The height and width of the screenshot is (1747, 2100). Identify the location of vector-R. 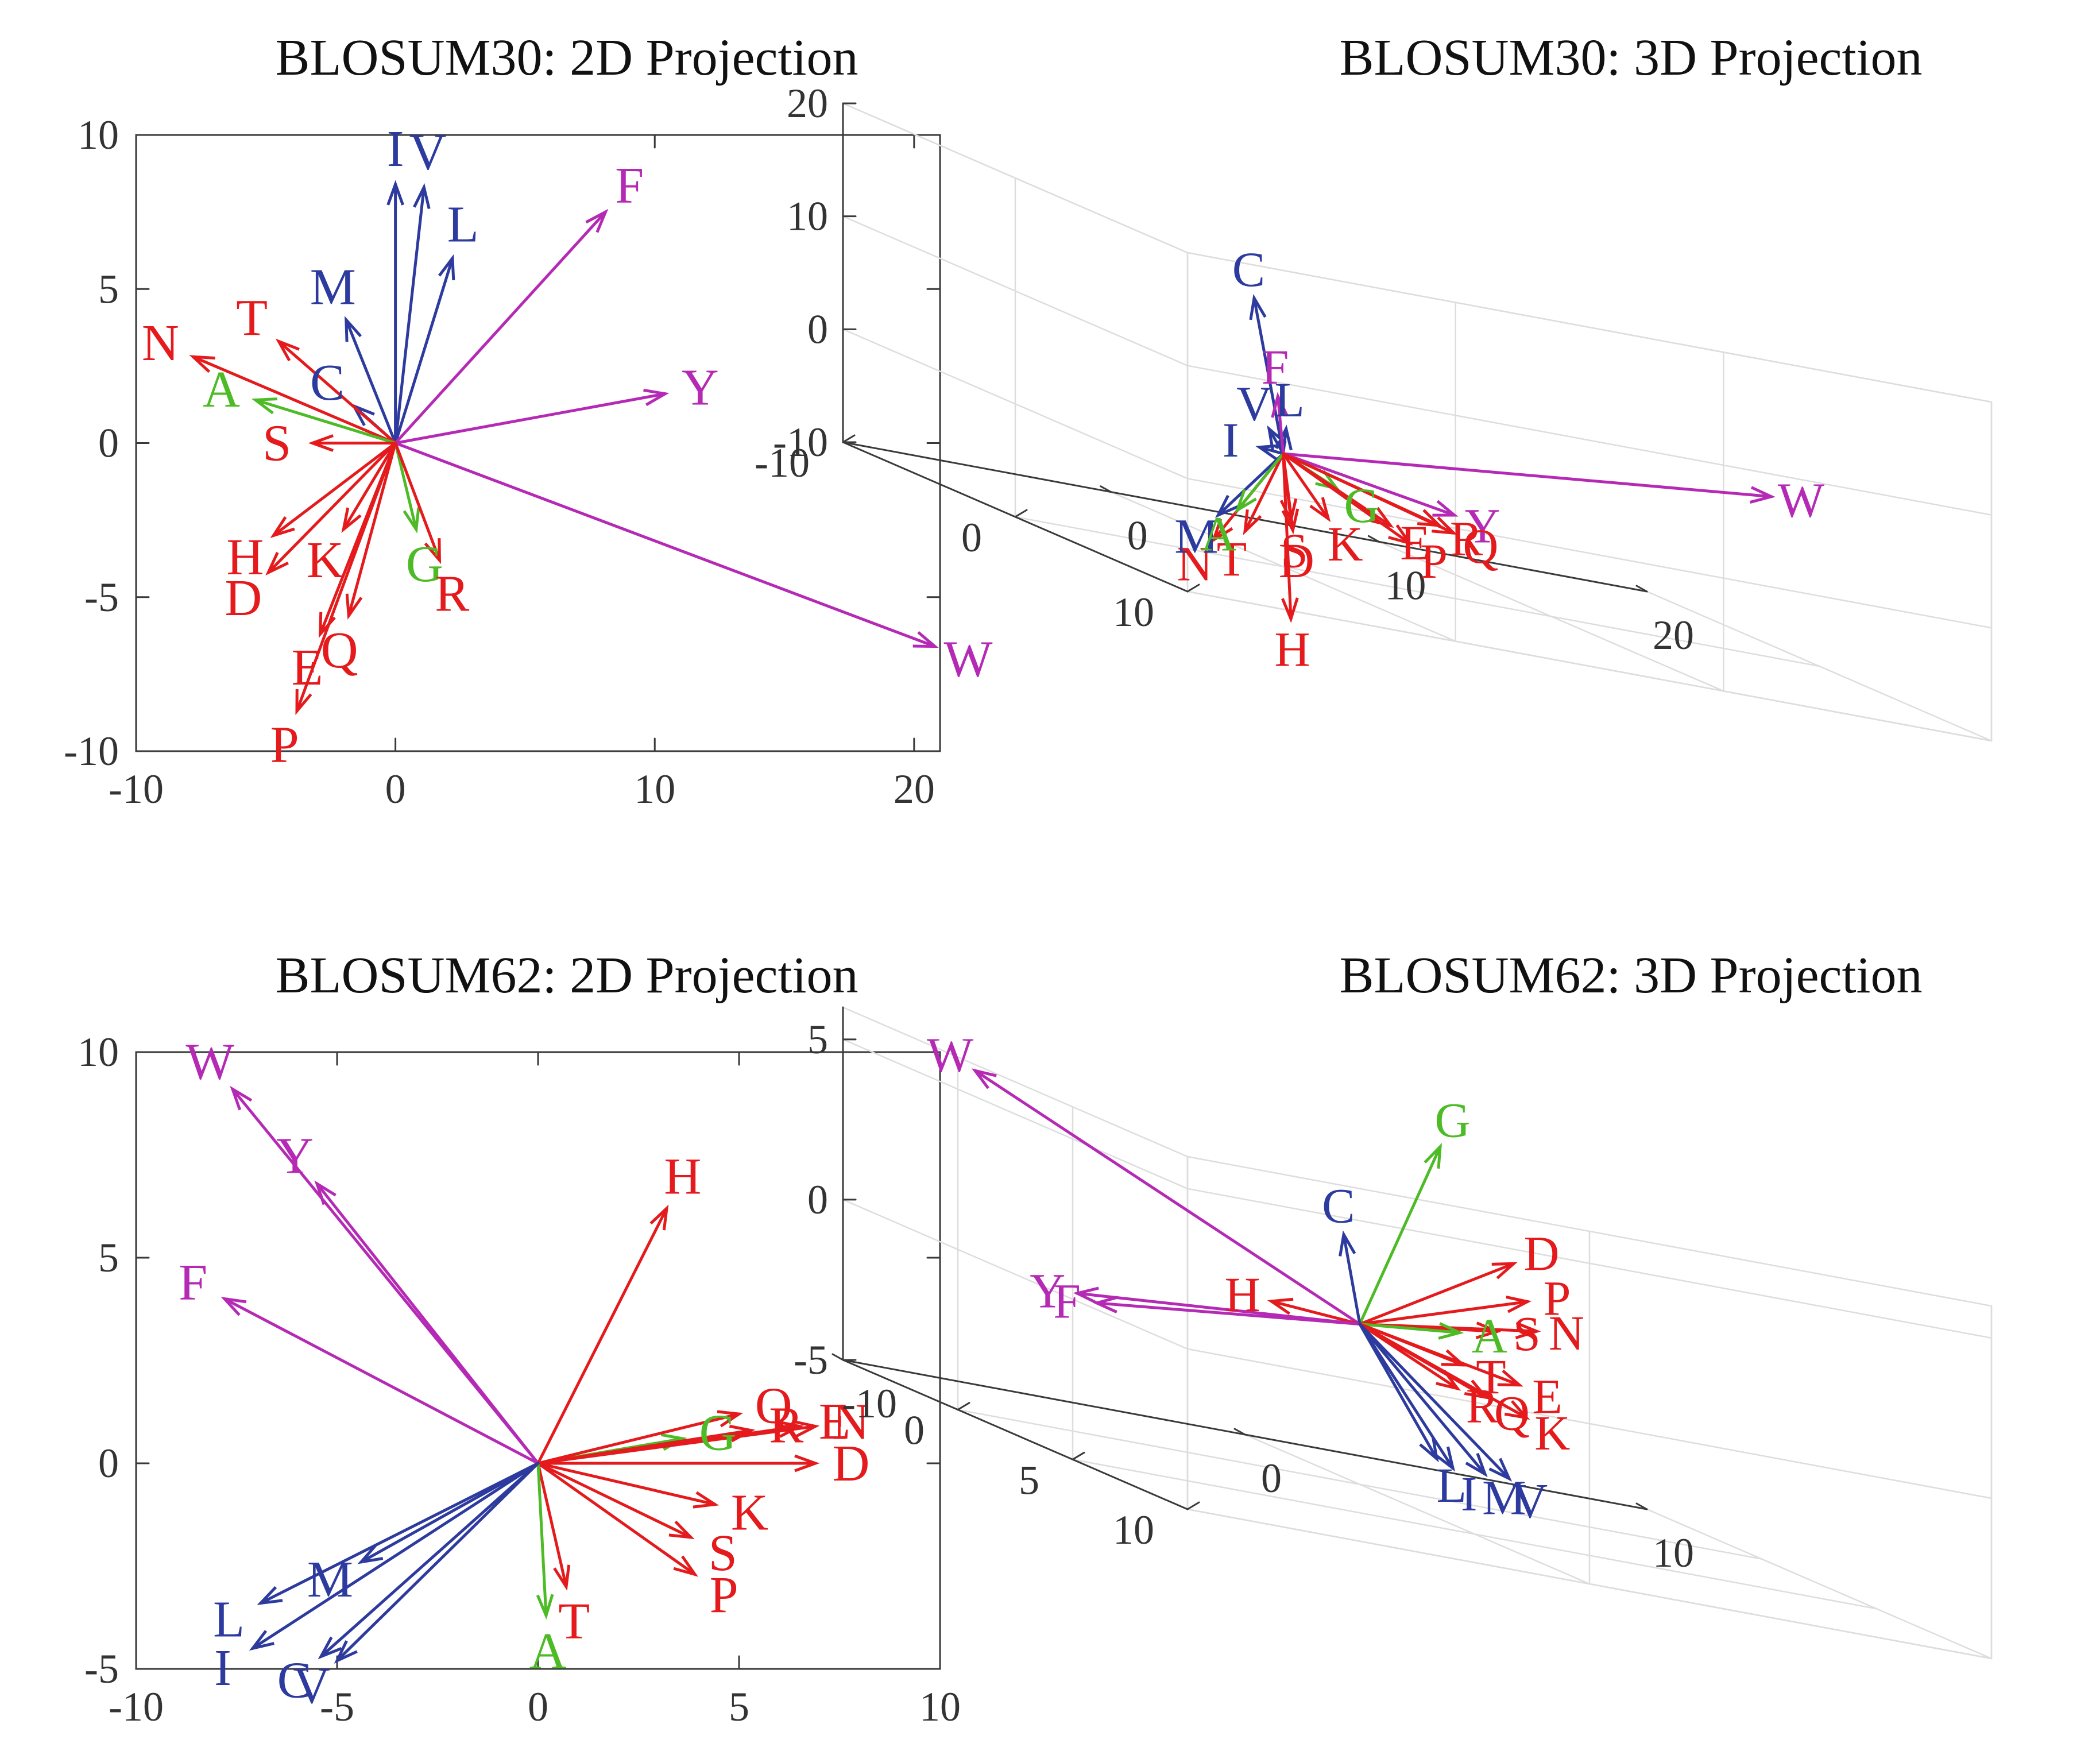
(1409, 1357).